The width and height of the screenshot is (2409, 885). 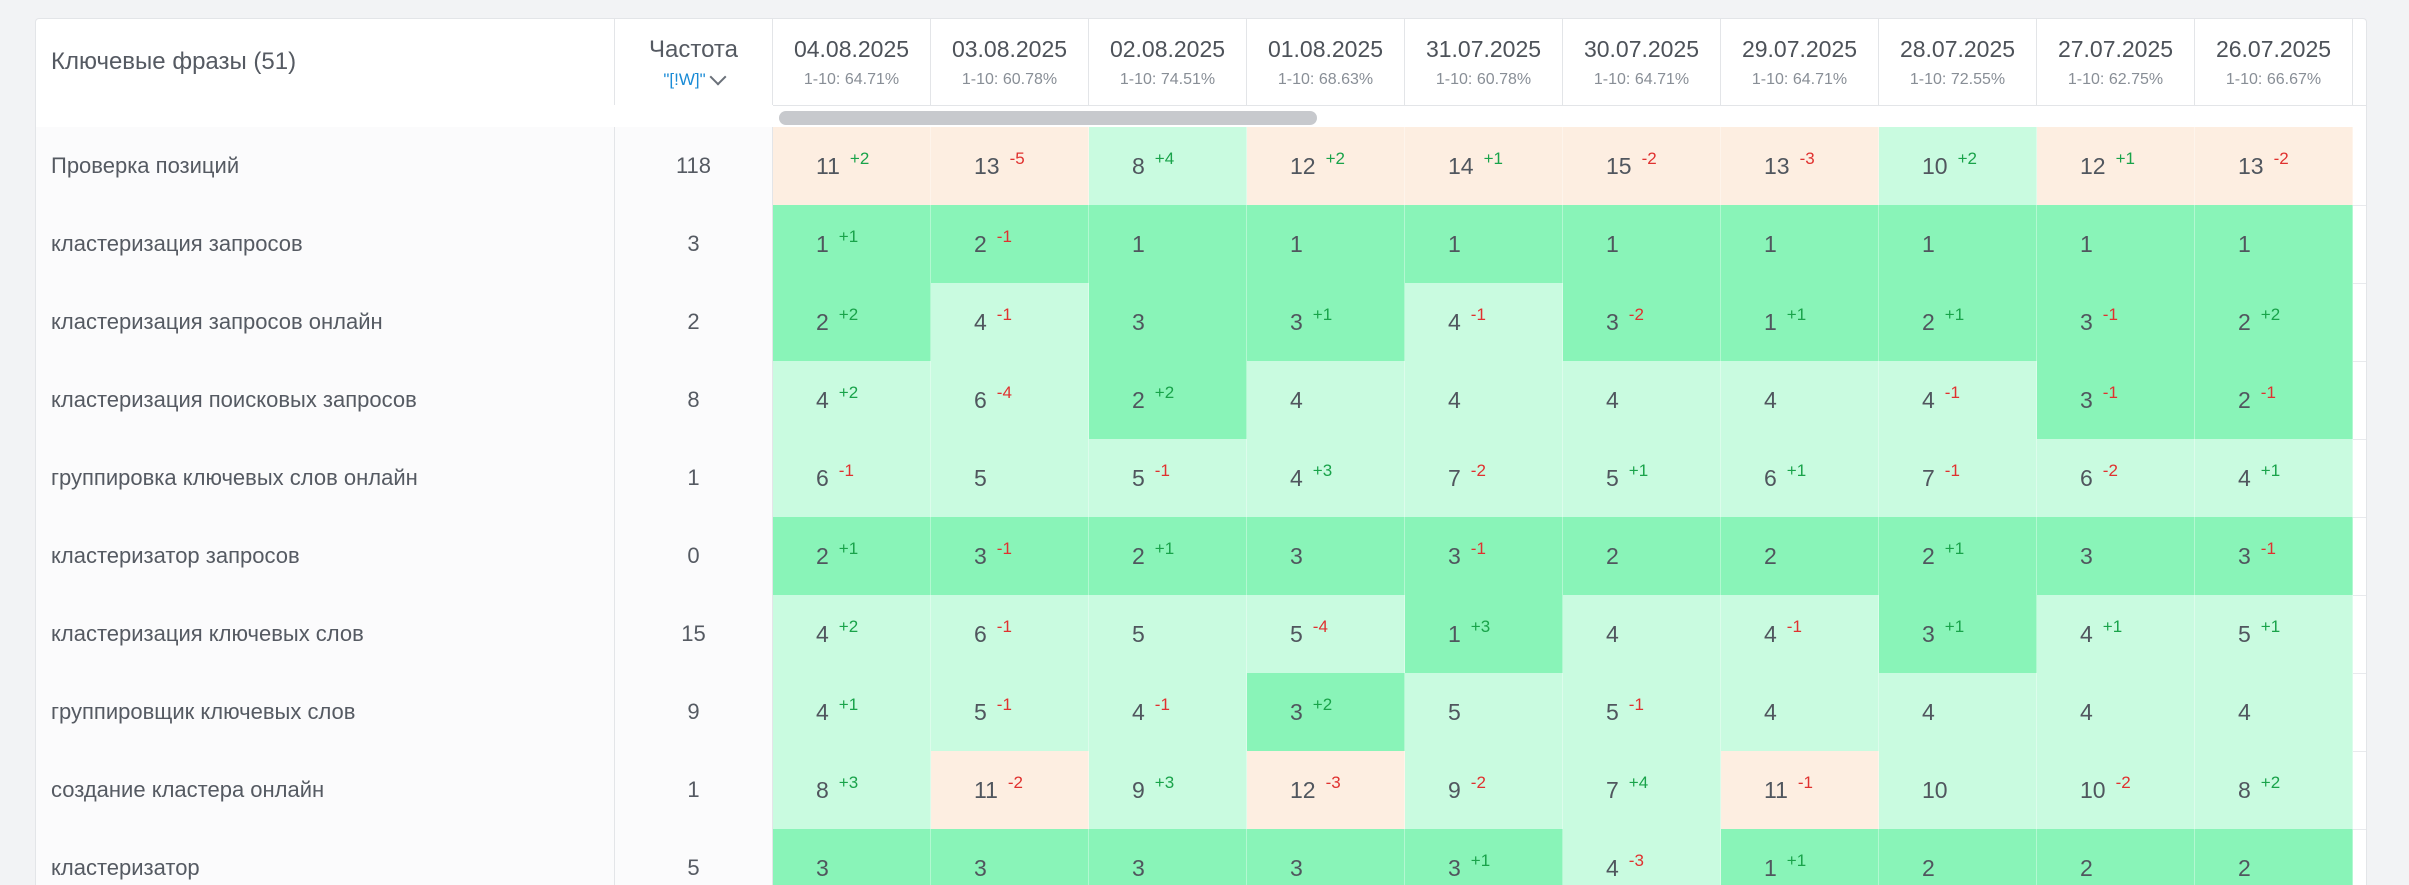 What do you see at coordinates (1958, 478) in the screenshot?
I see `position-cell: 7 -1` at bounding box center [1958, 478].